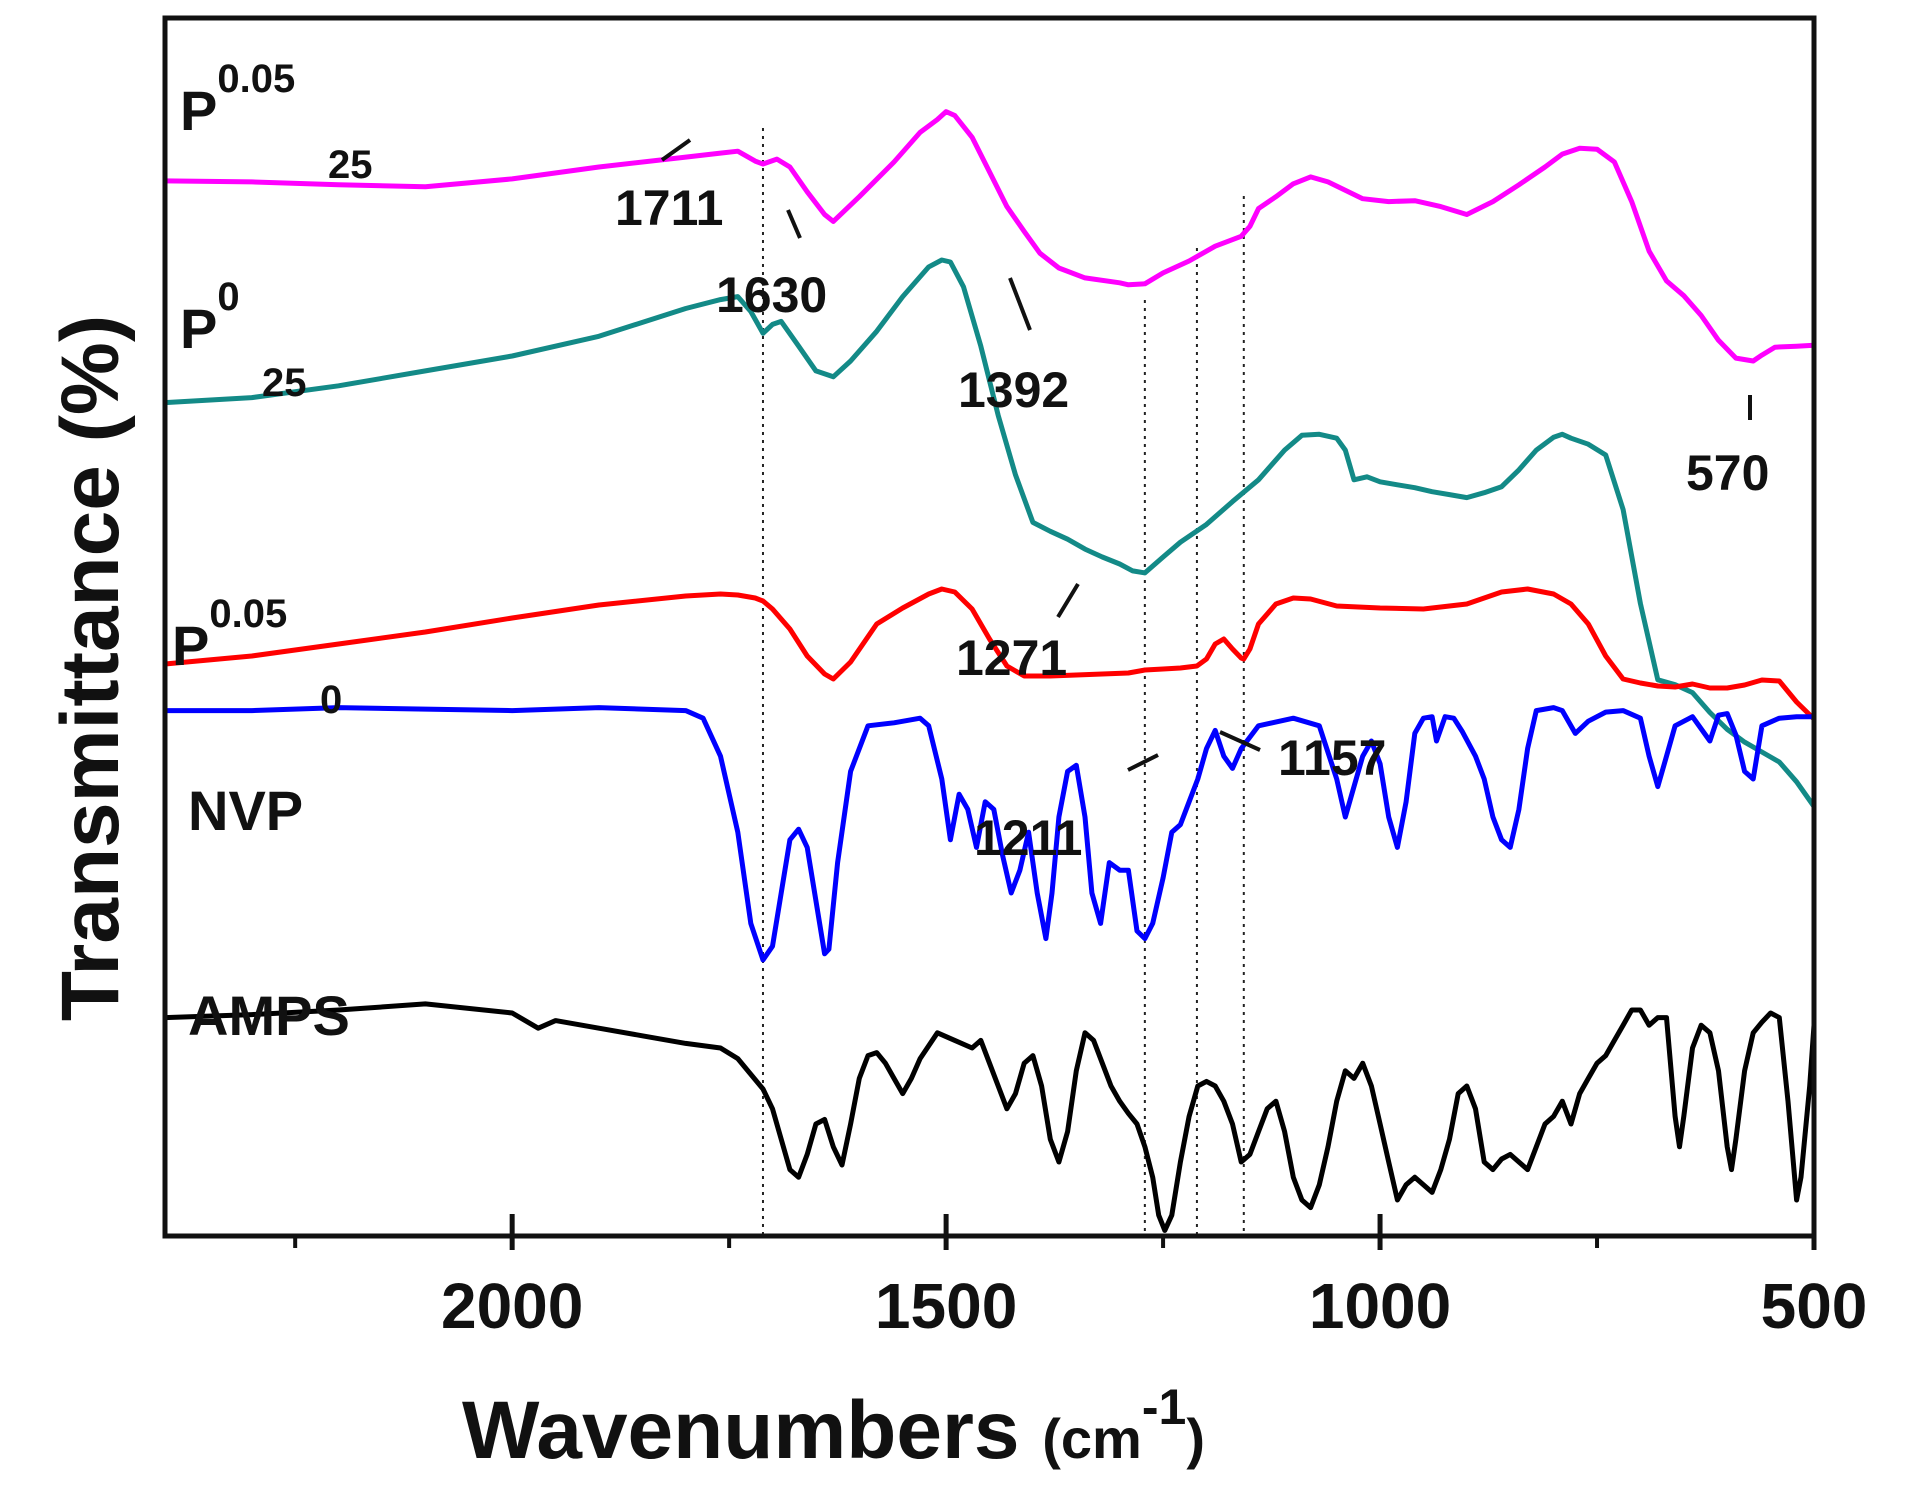 The height and width of the screenshot is (1487, 1914). I want to click on series-label-nvp: NVP, so click(245, 810).